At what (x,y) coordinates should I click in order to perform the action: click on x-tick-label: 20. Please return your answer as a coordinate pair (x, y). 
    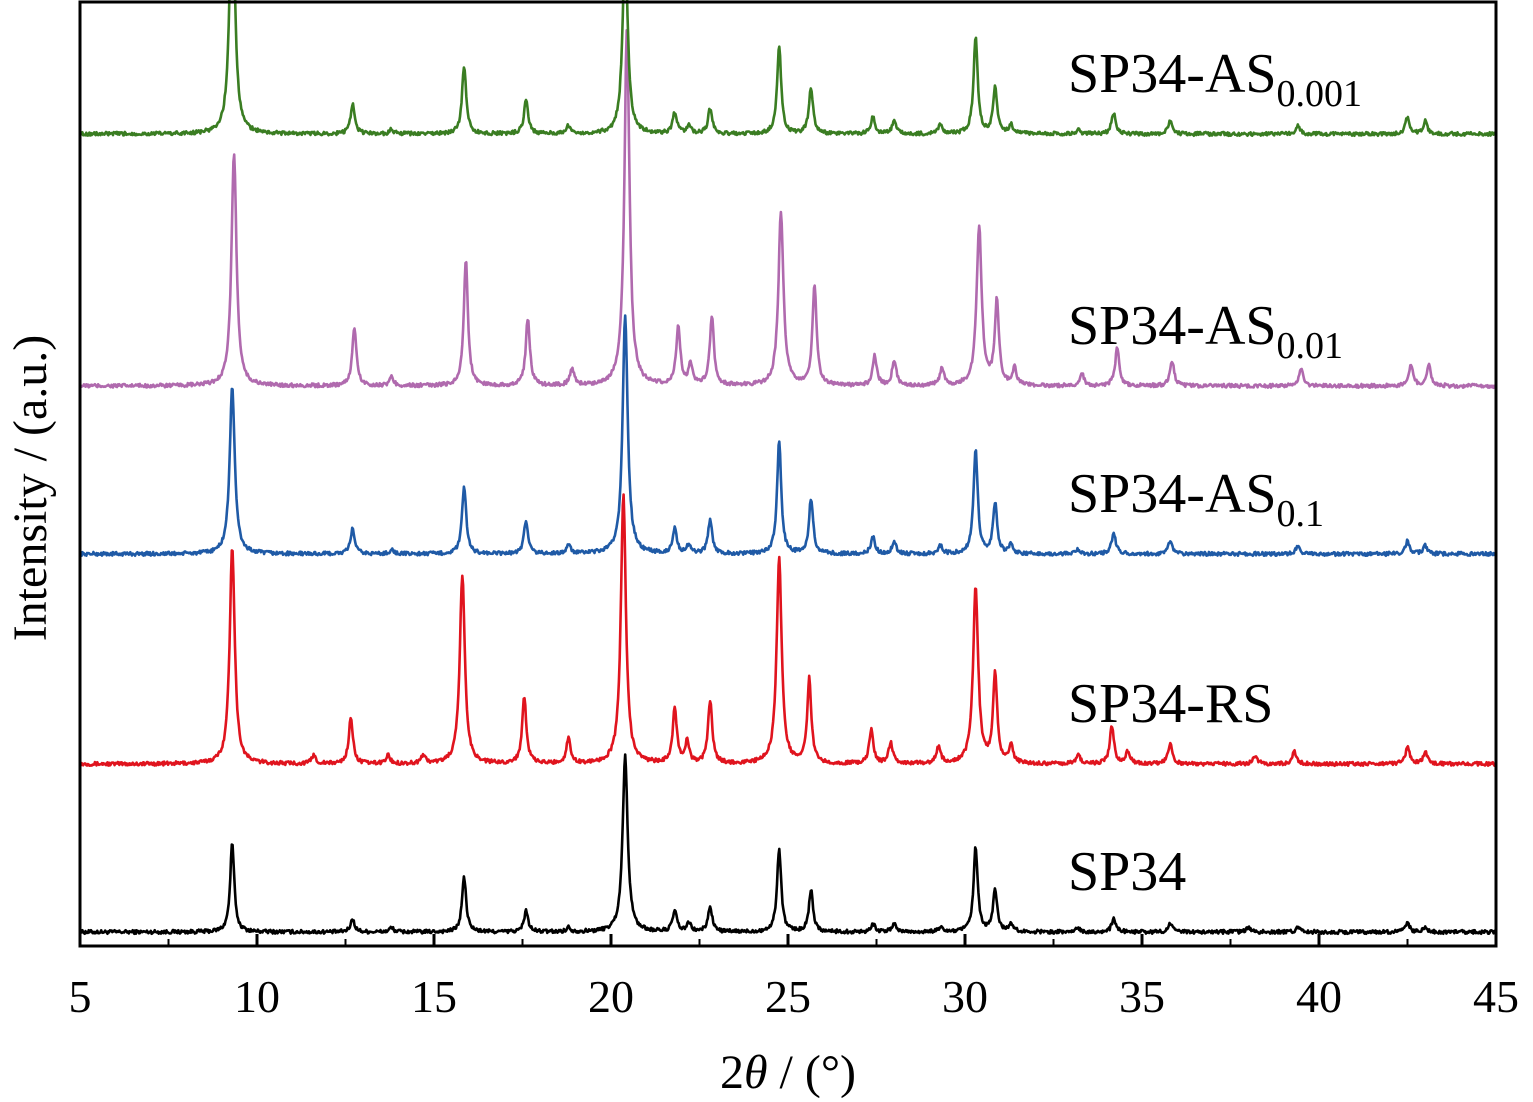
    Looking at the image, I should click on (611, 996).